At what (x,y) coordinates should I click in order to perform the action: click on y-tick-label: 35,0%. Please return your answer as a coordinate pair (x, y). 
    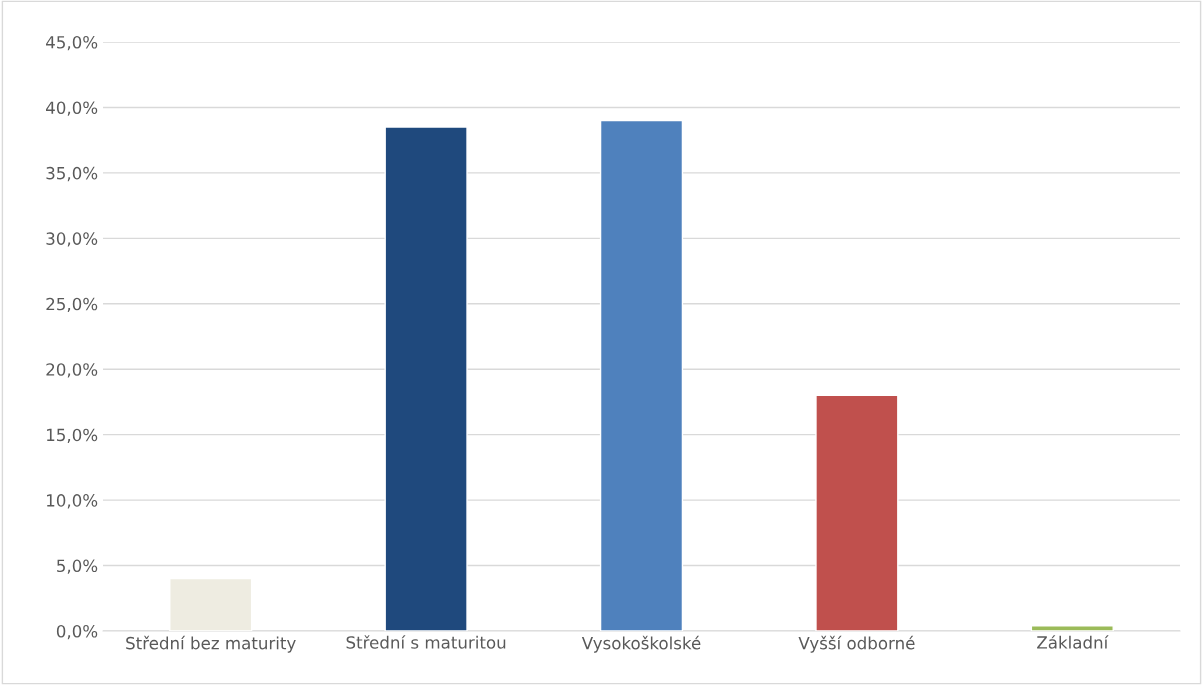
    Looking at the image, I should click on (72, 174).